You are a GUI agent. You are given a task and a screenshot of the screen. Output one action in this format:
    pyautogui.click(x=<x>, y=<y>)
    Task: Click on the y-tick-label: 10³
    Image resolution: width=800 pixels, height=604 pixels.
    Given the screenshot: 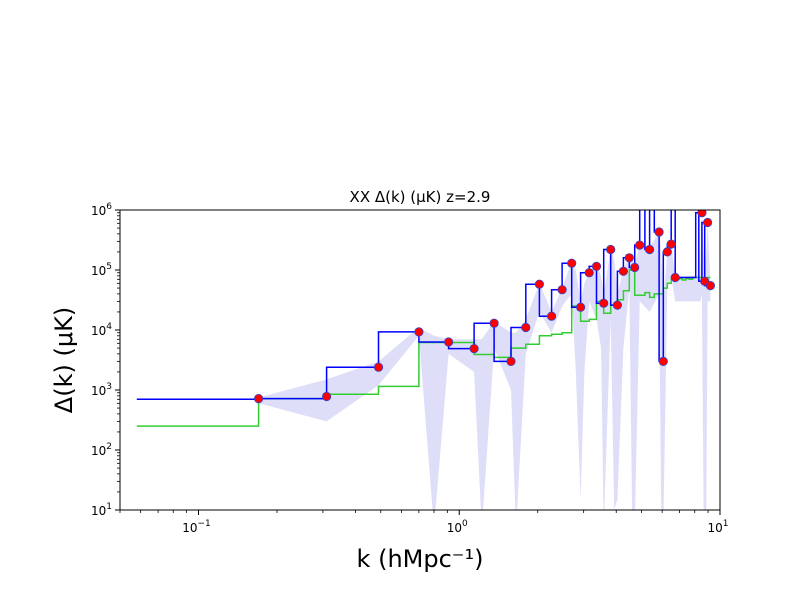 What is the action you would take?
    pyautogui.click(x=101, y=390)
    